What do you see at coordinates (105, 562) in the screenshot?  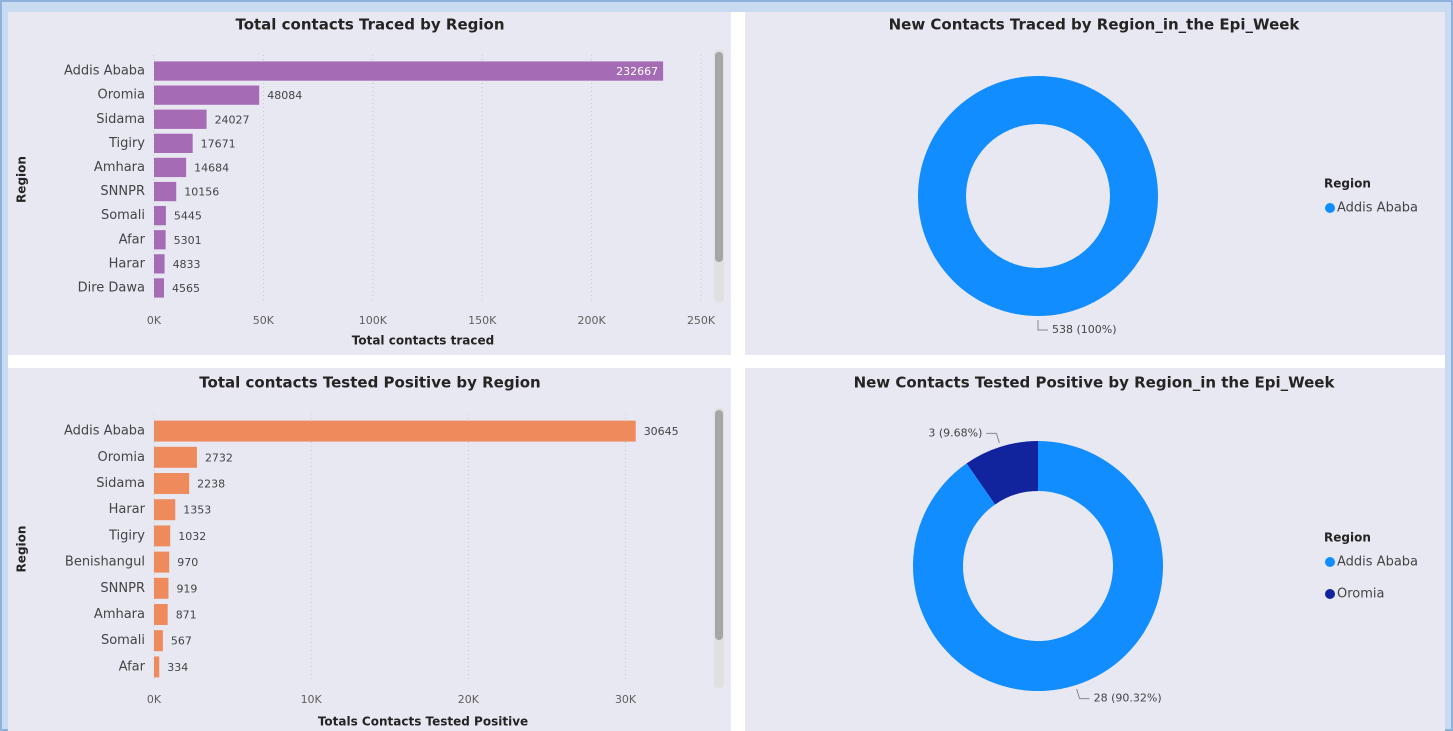 I see `category-label: Benishangul` at bounding box center [105, 562].